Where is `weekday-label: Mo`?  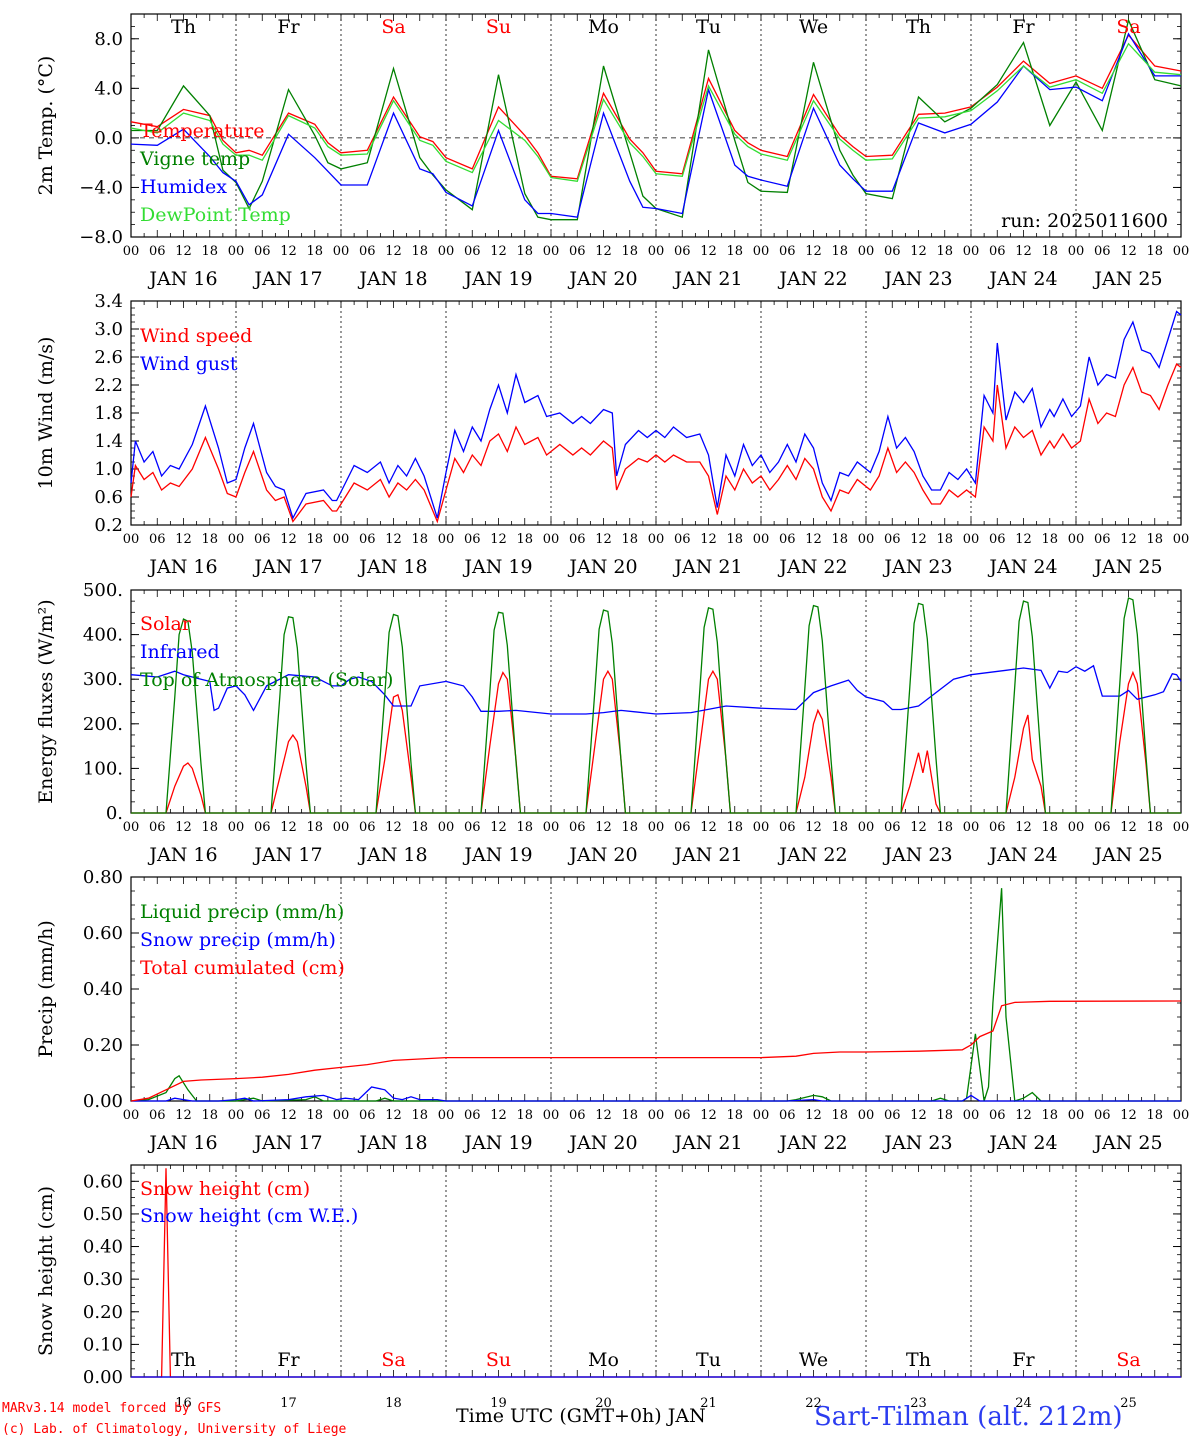
weekday-label: Mo is located at coordinates (603, 27).